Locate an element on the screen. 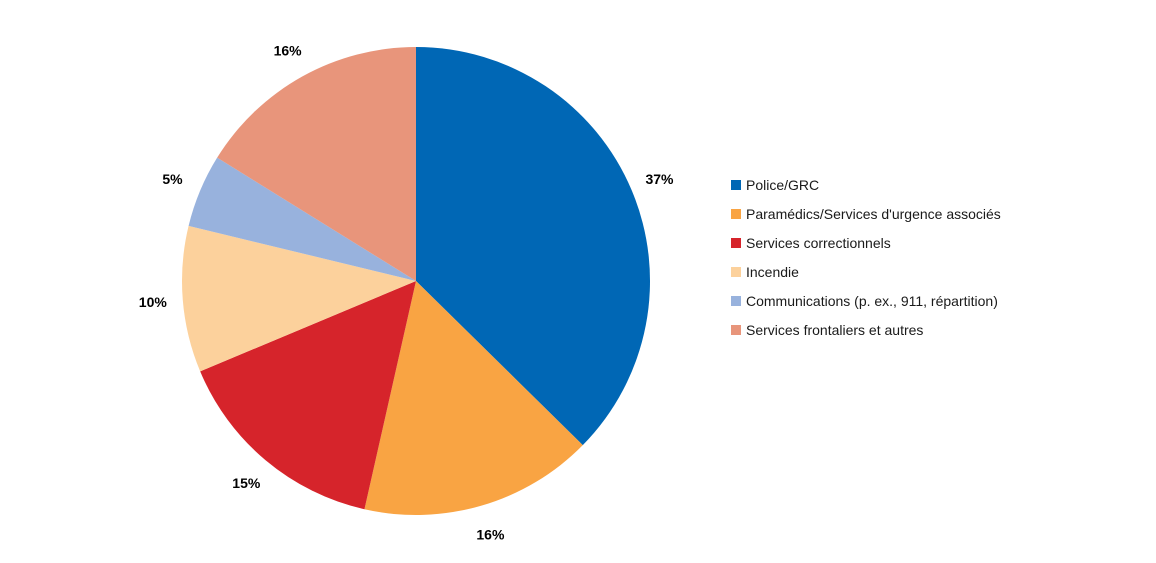 Image resolution: width=1156 pixels, height=563 pixels. legend-label: Services correctionnels is located at coordinates (818, 242).